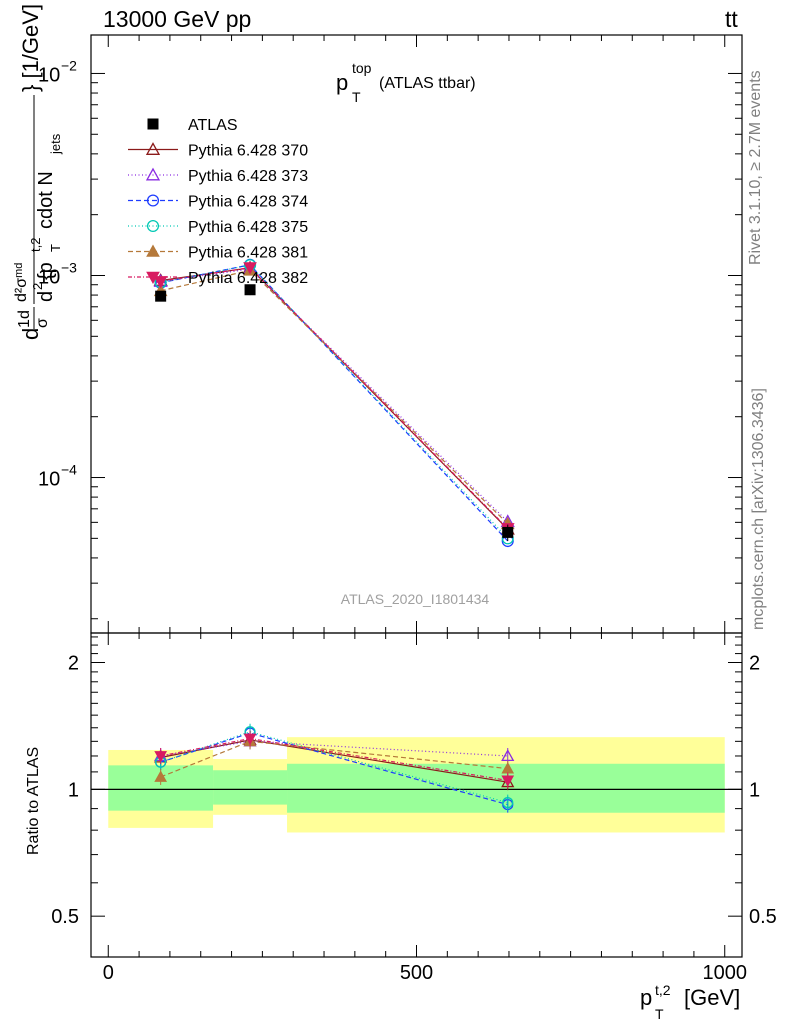 The width and height of the screenshot is (786, 1024). I want to click on legend-marker-s374, so click(153, 200).